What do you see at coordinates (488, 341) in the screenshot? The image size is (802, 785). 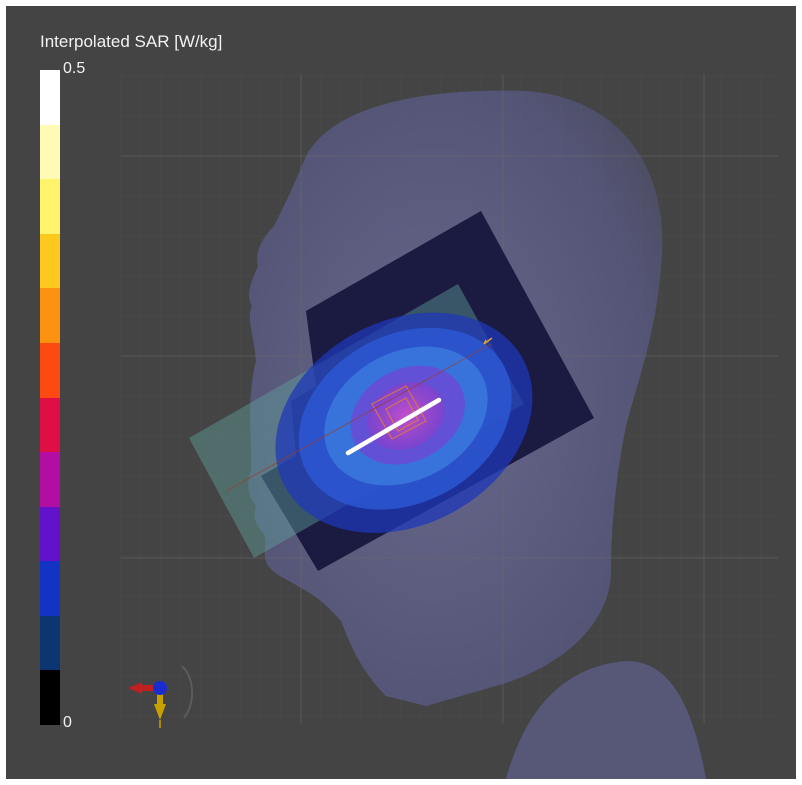 I see `small-axis-marker` at bounding box center [488, 341].